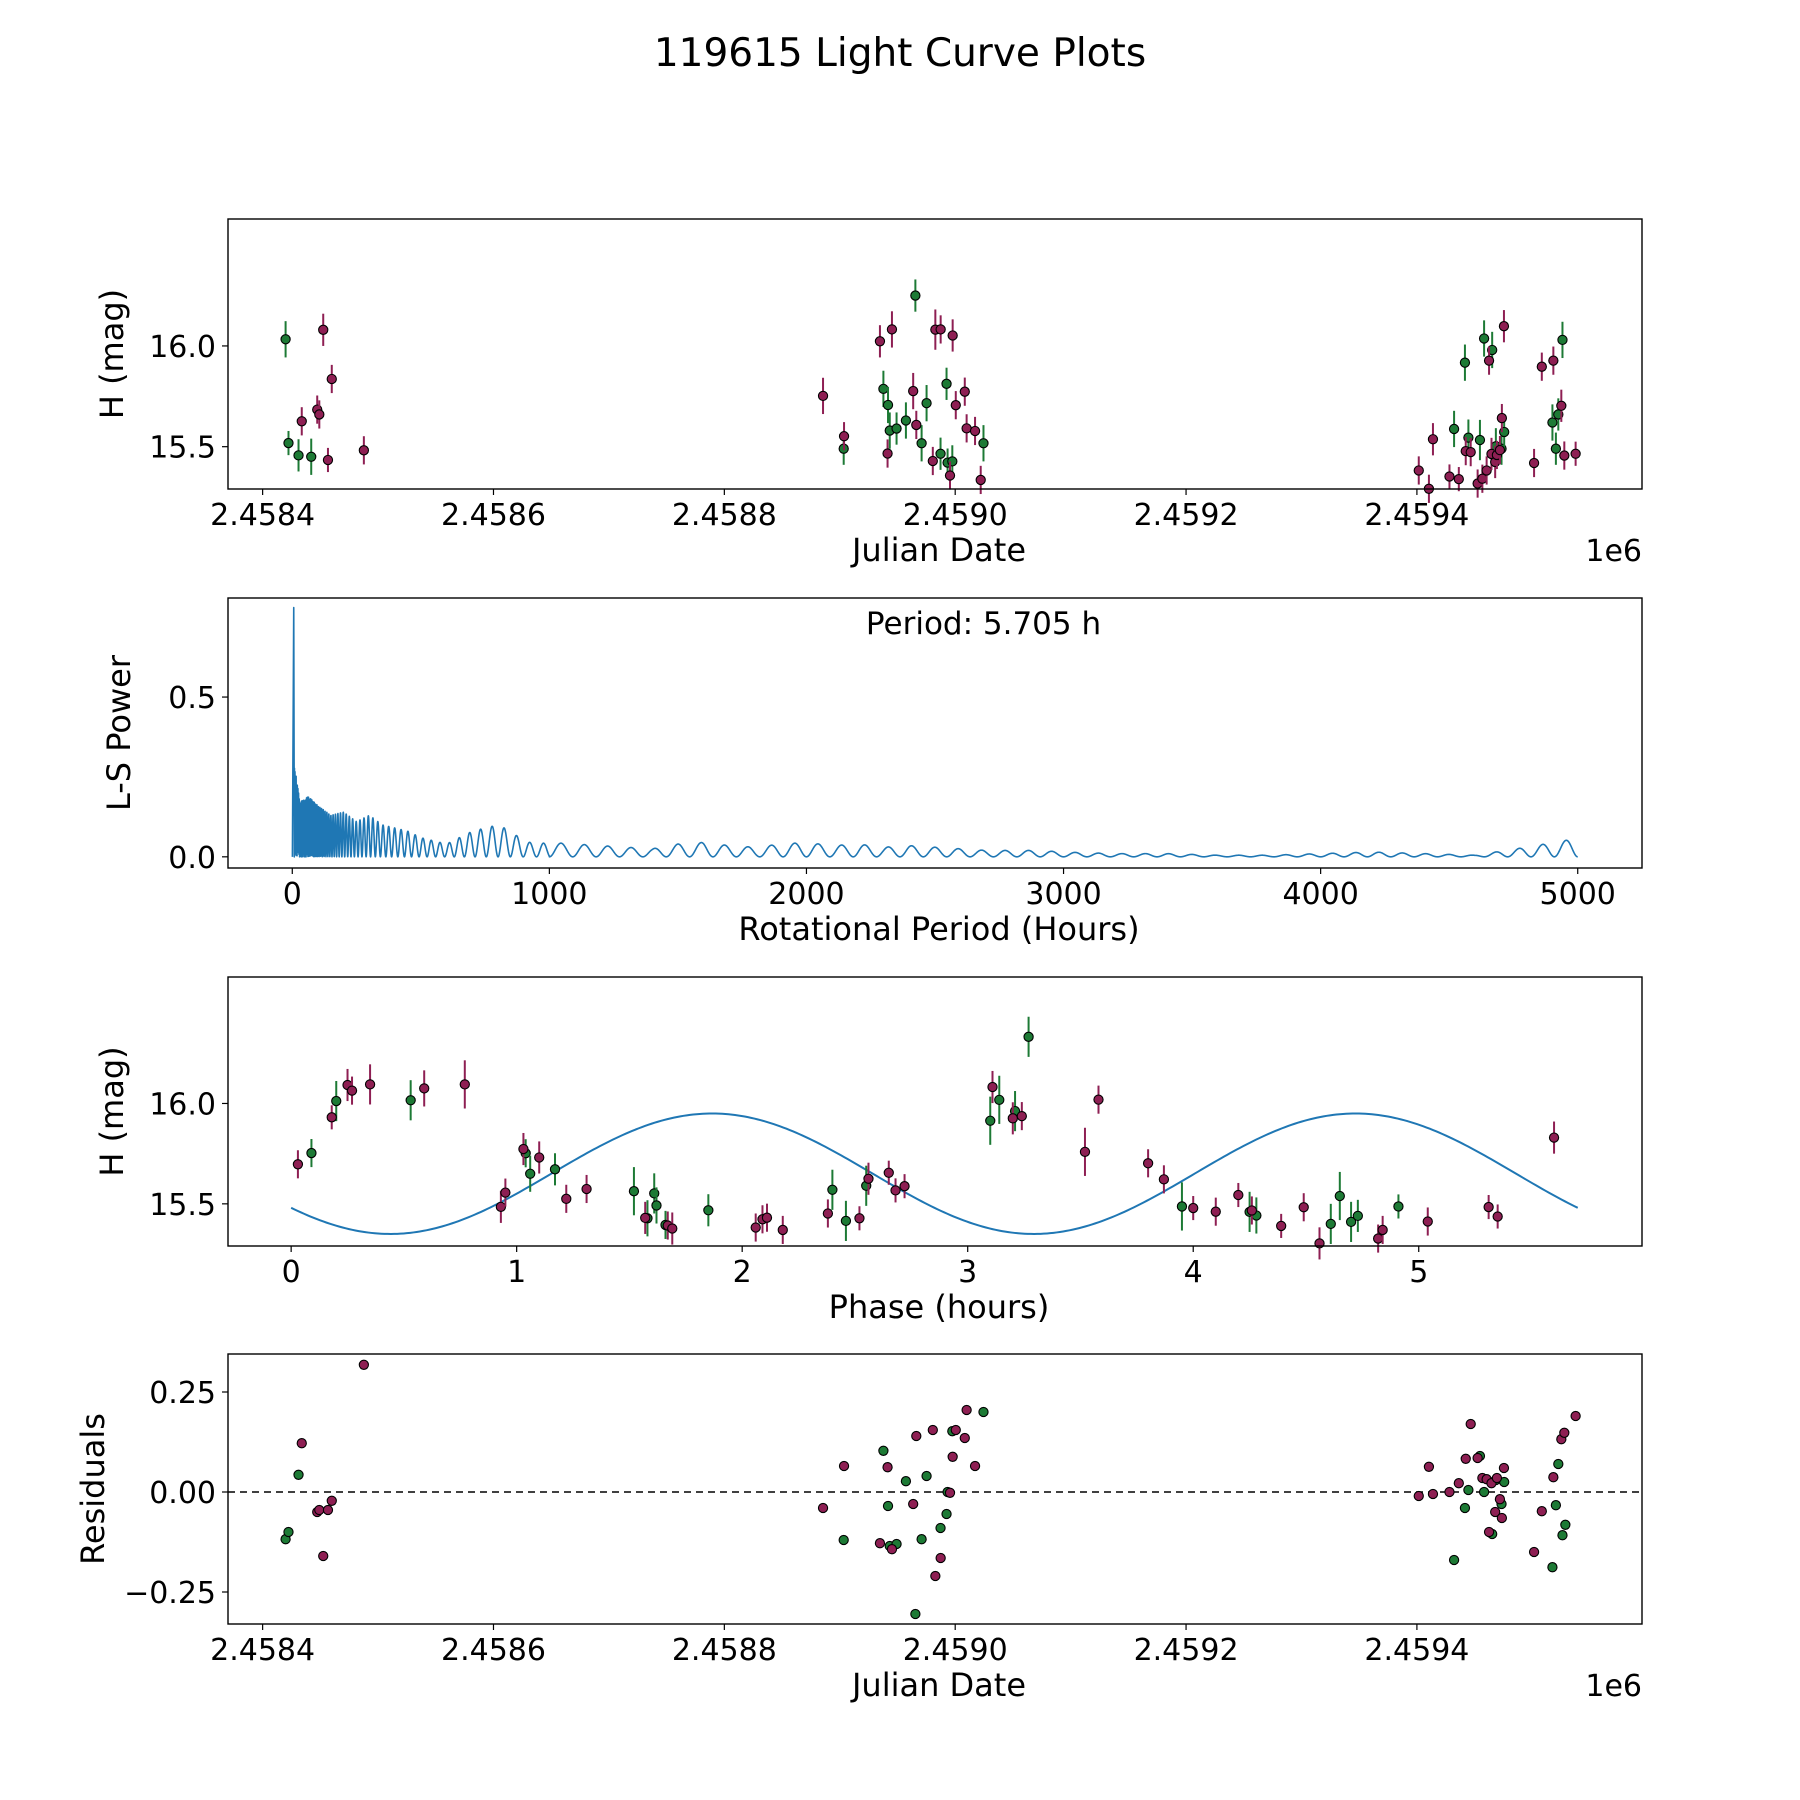 This screenshot has height=1800, width=1800. What do you see at coordinates (935, 732) in the screenshot?
I see `periodogram-plot-area` at bounding box center [935, 732].